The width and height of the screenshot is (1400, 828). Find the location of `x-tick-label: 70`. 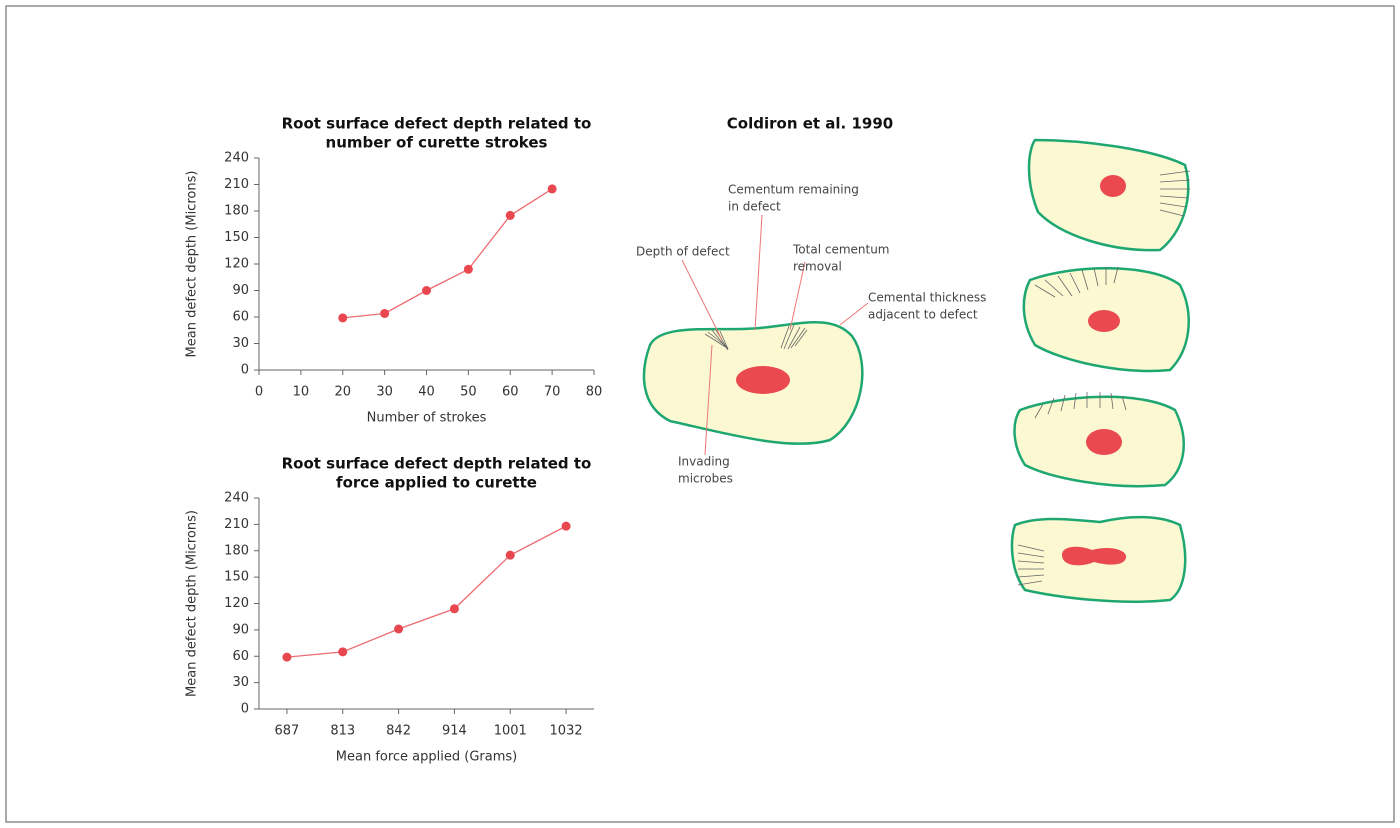

x-tick-label: 70 is located at coordinates (552, 392).